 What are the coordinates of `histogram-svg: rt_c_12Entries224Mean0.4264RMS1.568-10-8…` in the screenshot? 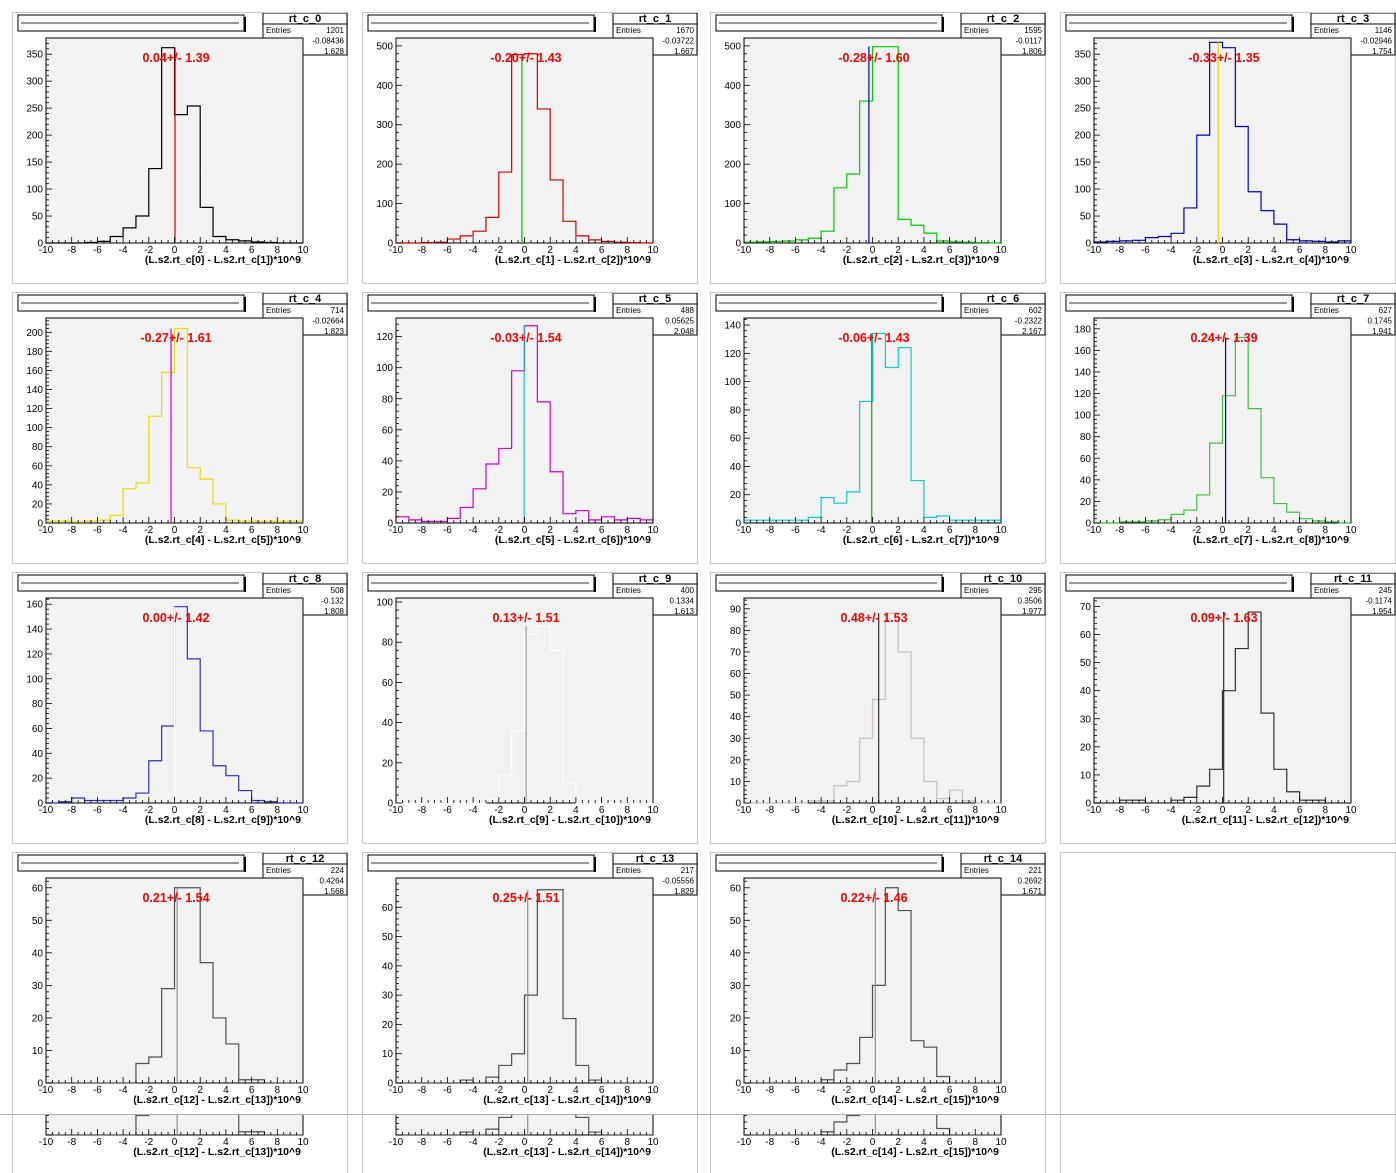 It's located at (182, 979).